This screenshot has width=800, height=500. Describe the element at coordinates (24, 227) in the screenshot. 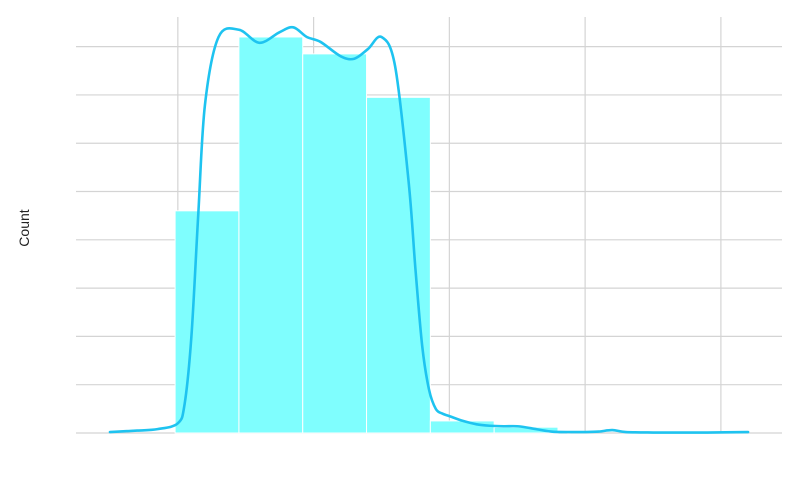

I see `y-axis-label: Count` at that location.